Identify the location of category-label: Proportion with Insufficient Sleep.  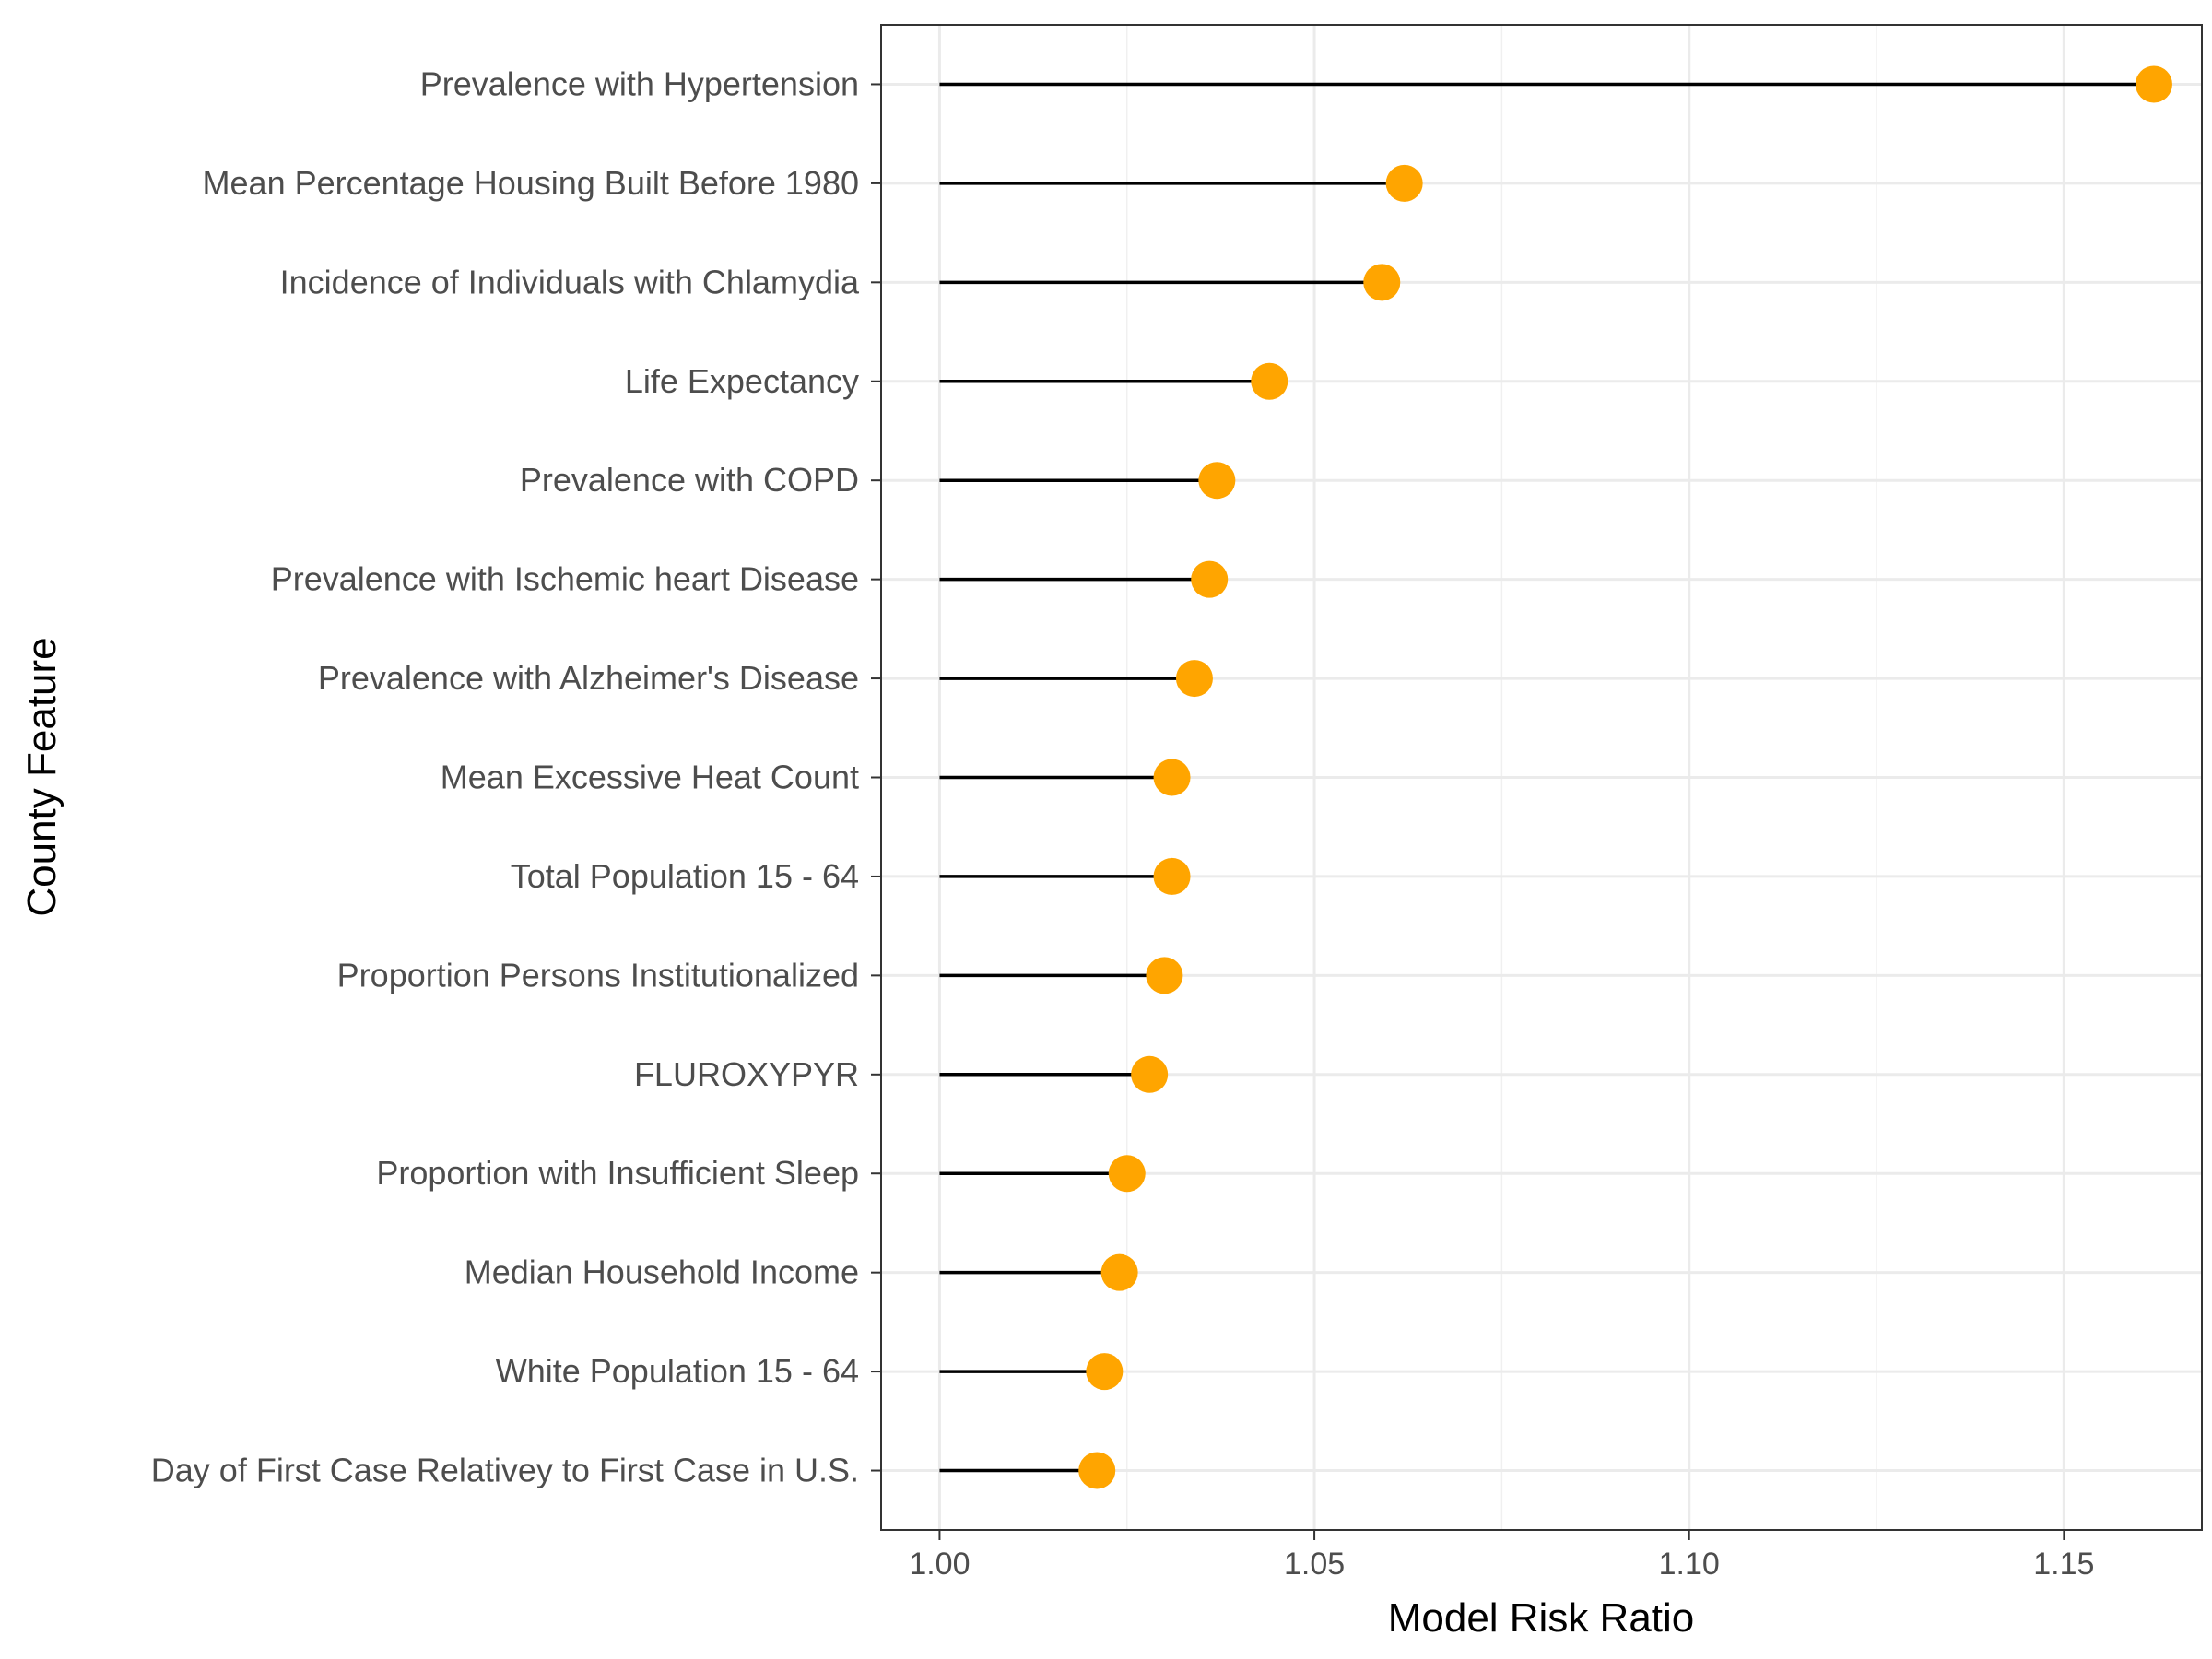
(617, 1173).